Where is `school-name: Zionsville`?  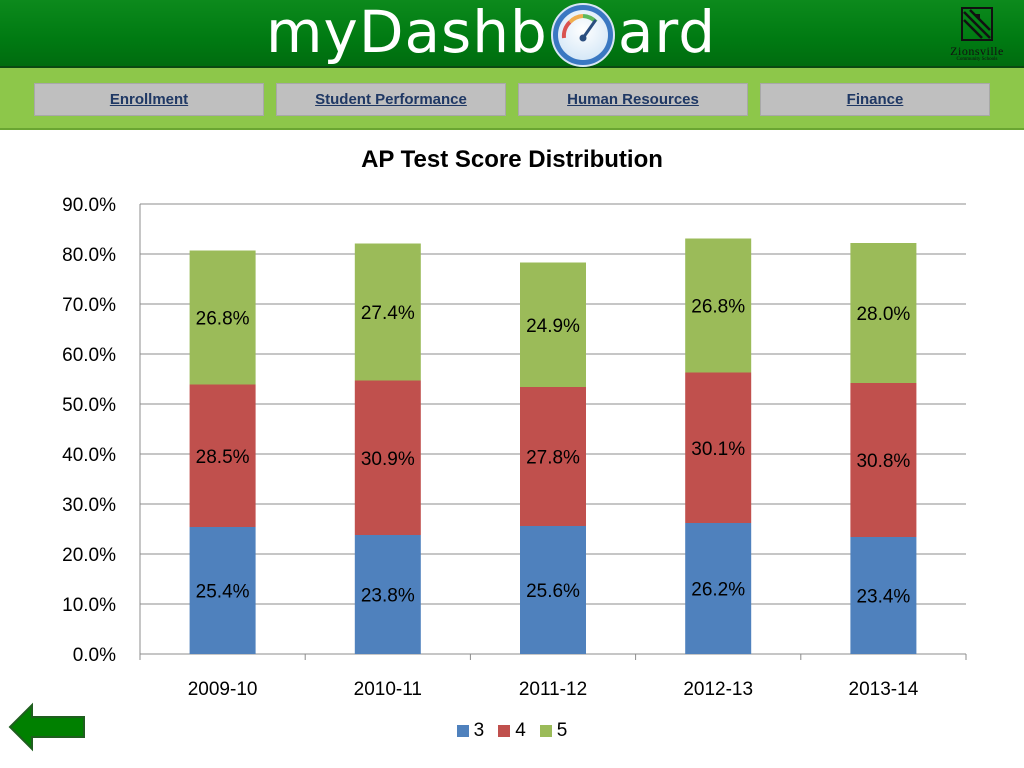 school-name: Zionsville is located at coordinates (977, 51).